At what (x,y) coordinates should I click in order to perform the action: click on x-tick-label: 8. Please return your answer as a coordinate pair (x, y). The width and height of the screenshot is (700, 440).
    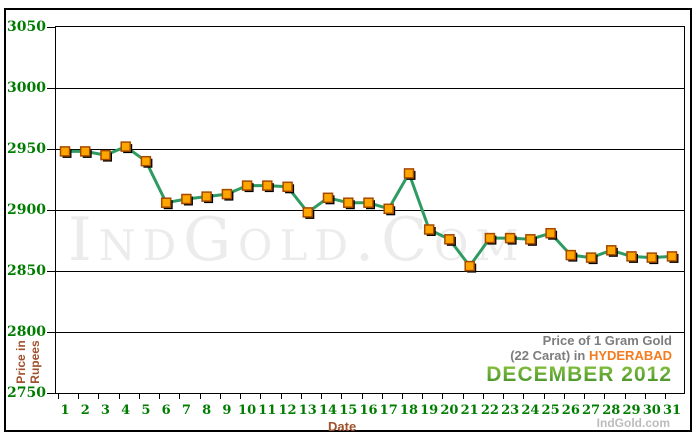
    Looking at the image, I should click on (207, 410).